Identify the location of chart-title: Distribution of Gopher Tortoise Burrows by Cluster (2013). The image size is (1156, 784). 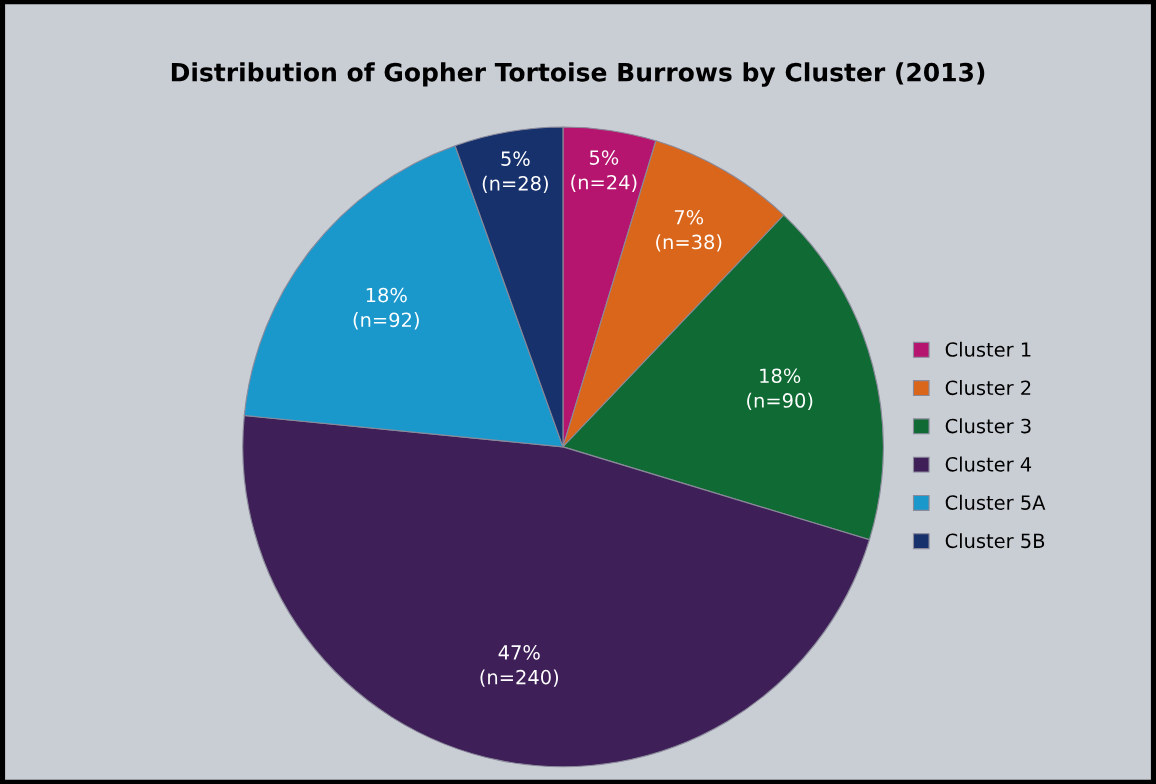
(578, 74).